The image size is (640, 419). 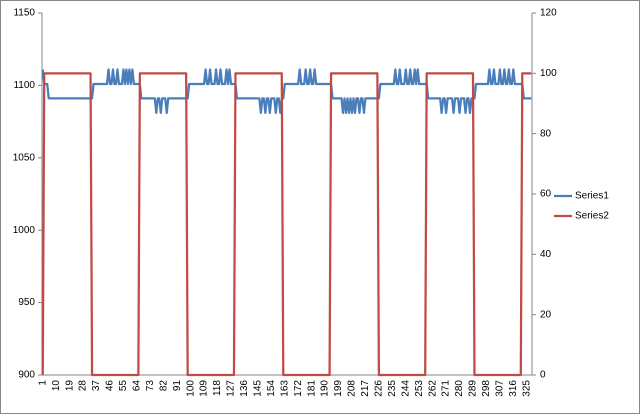 I want to click on x-tick-label: 289, so click(x=473, y=388).